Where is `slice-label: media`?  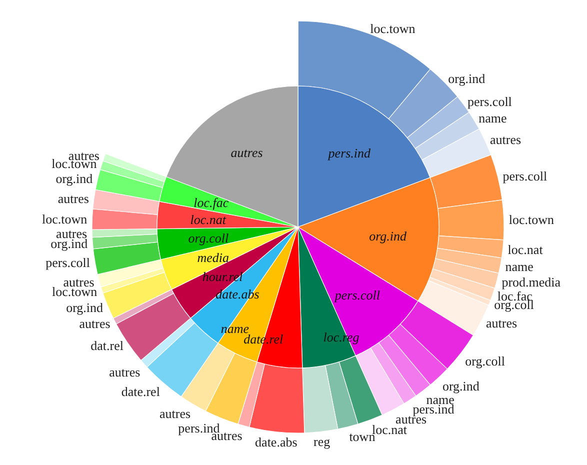 slice-label: media is located at coordinates (213, 258).